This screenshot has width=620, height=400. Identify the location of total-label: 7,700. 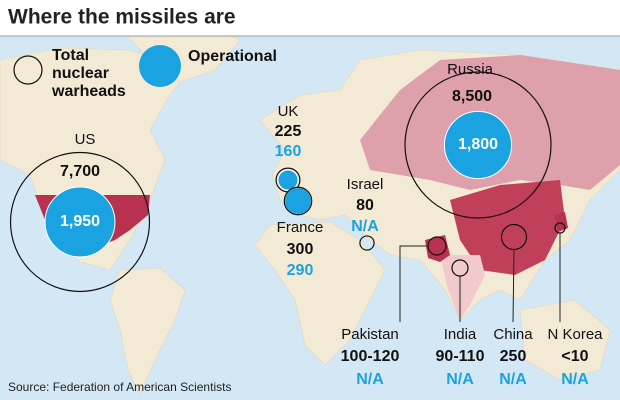
(80, 171).